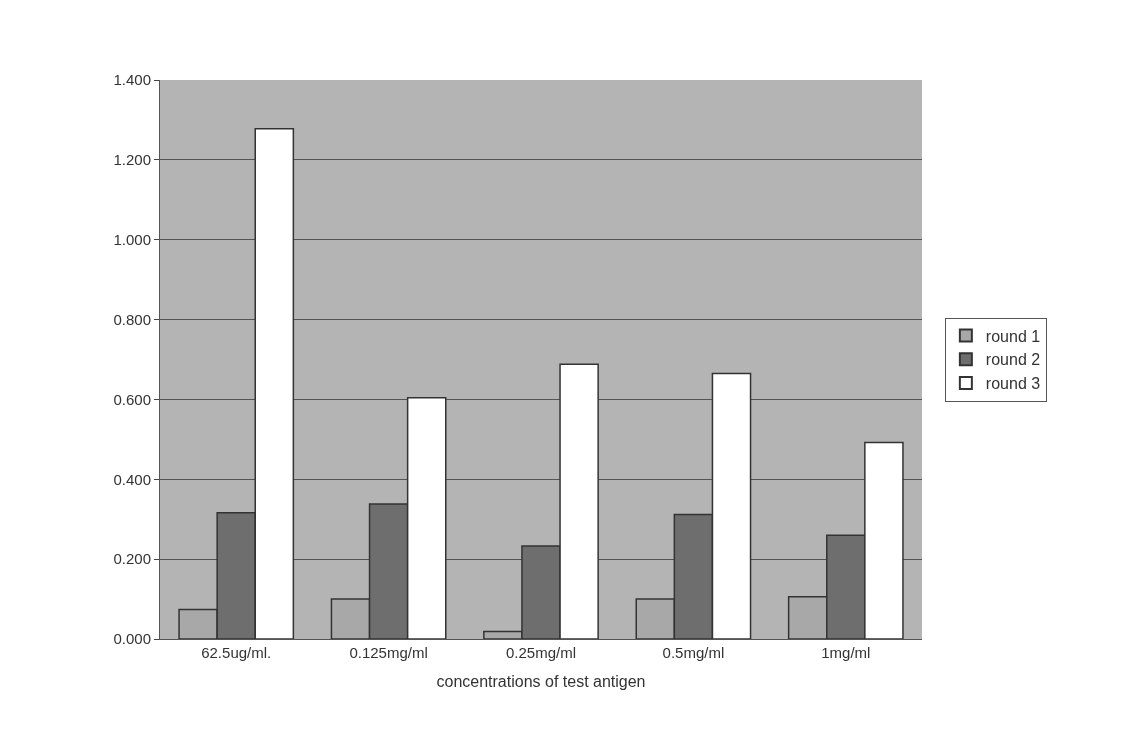  What do you see at coordinates (1013, 360) in the screenshot?
I see `legend-label: round 2` at bounding box center [1013, 360].